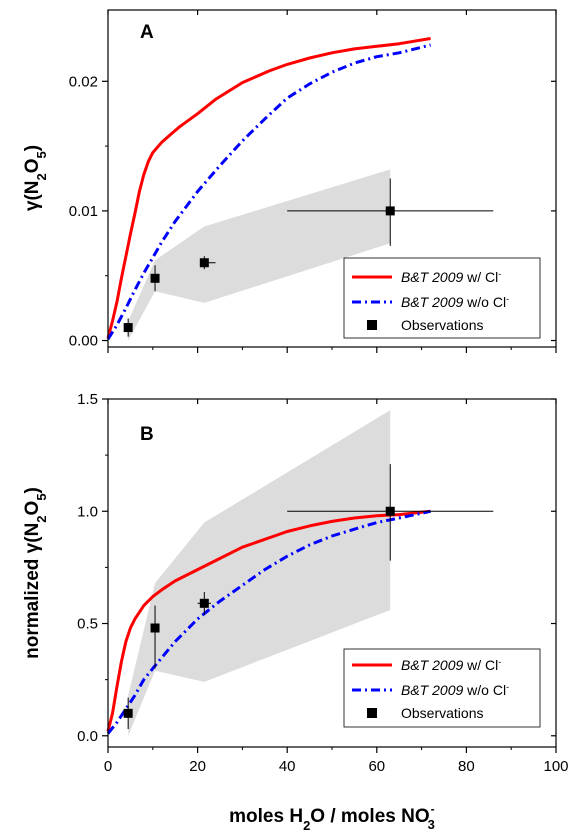 Image resolution: width=578 pixels, height=836 pixels. I want to click on panel-a-observations-layer, so click(308, 257).